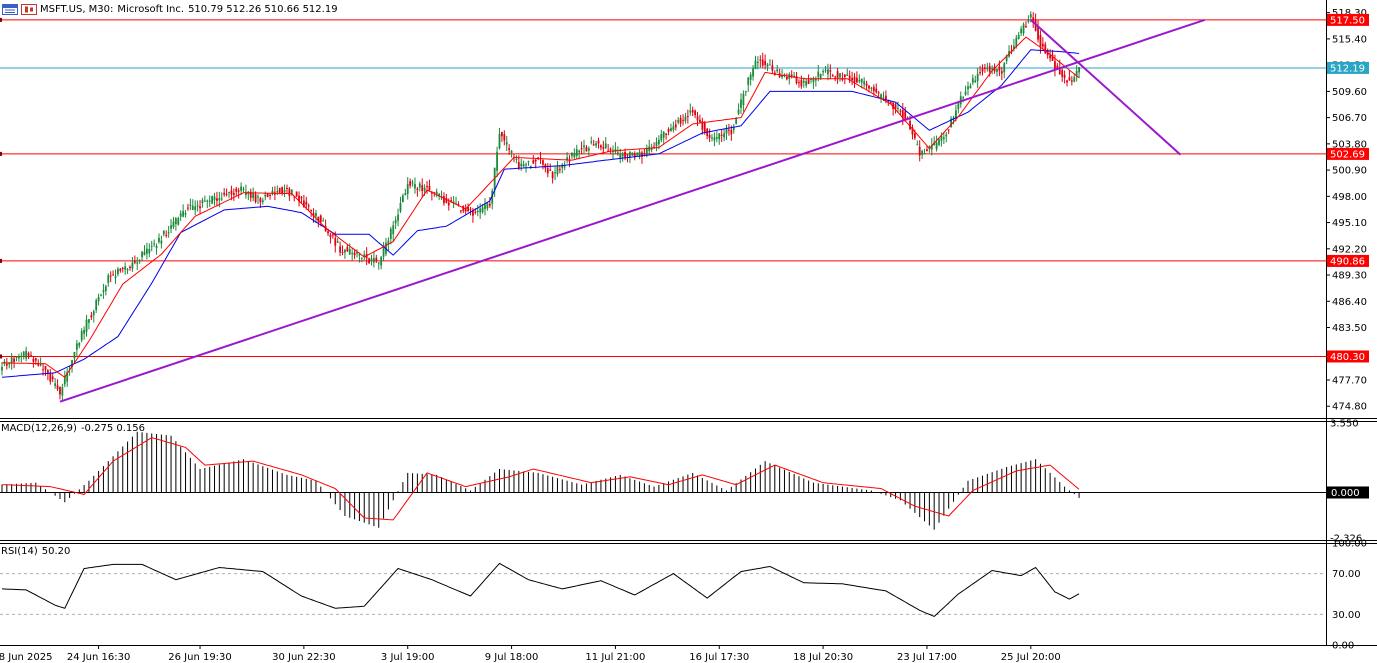 The height and width of the screenshot is (663, 1377). I want to click on level-label: 517.50, so click(1347, 20).